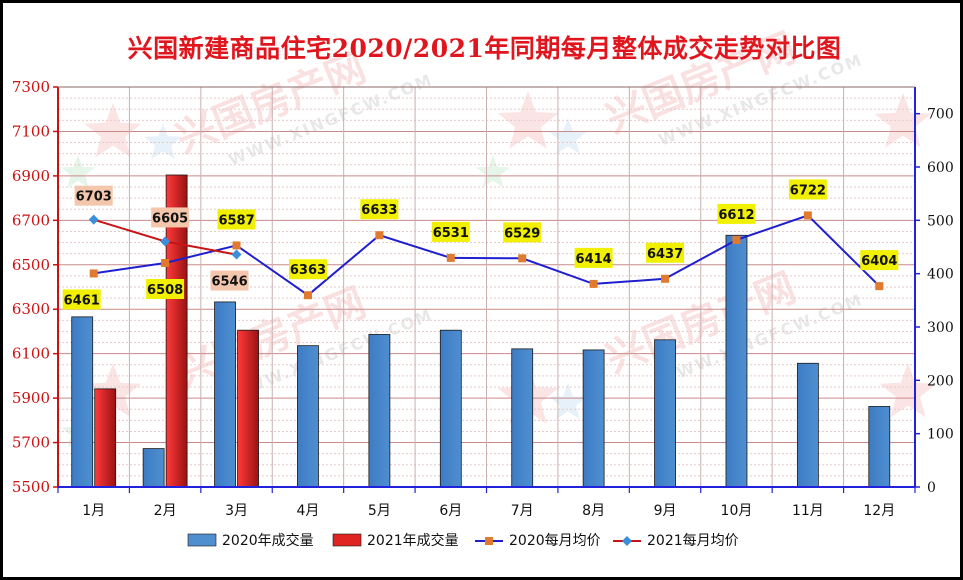 This screenshot has height=580, width=963. I want to click on tick-label-left: 5900, so click(31, 398).